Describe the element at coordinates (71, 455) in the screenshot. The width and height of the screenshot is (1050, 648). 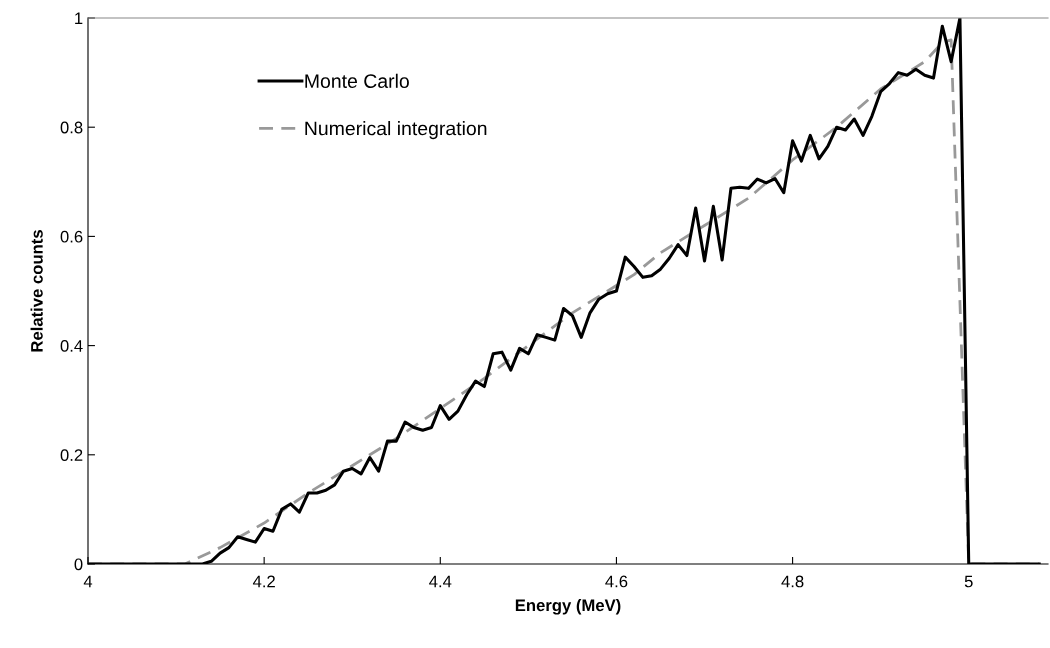
I see `y-tick-label: 0.2` at that location.